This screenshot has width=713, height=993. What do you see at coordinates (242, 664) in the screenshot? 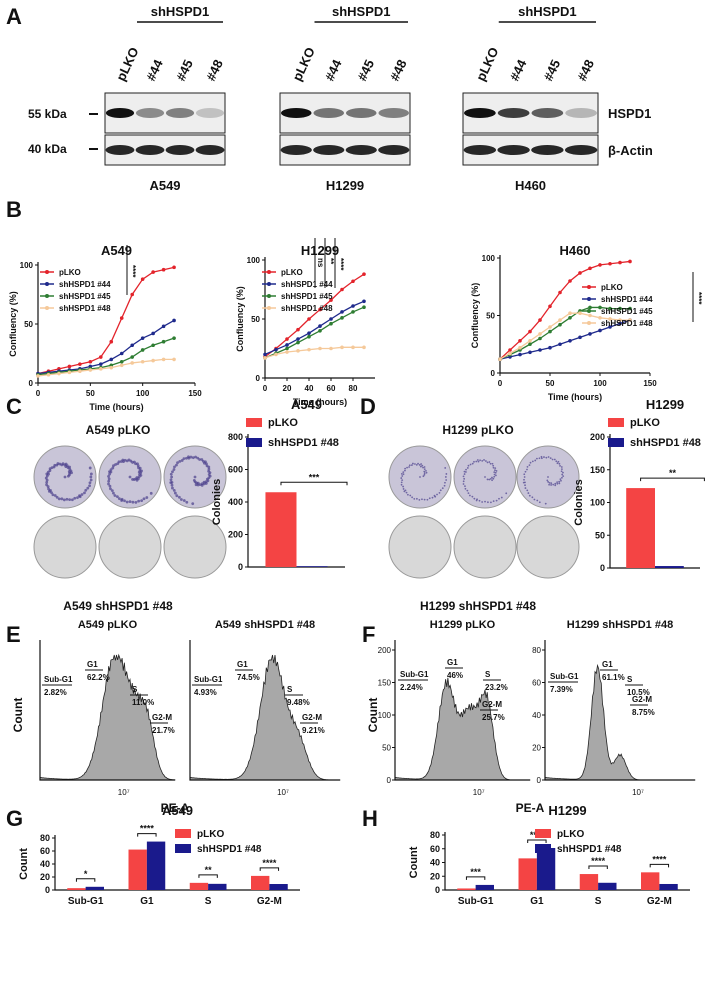
I see `gate-label: G1` at bounding box center [242, 664].